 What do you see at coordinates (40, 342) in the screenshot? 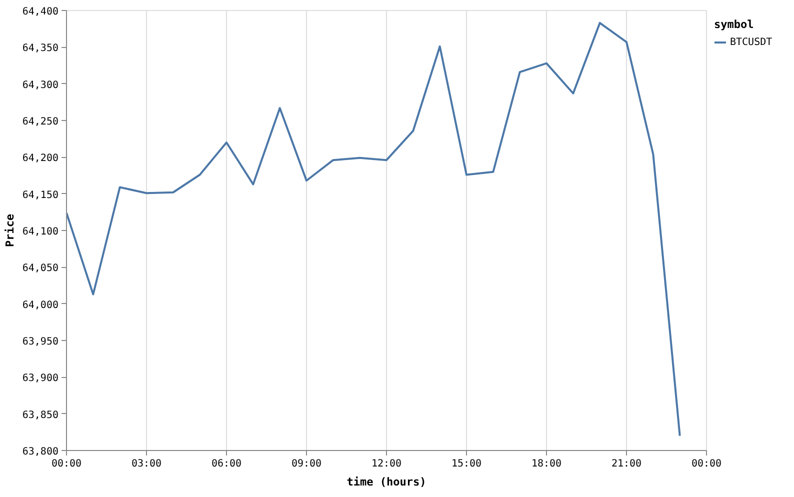
I see `y-tick-label: 63,950` at bounding box center [40, 342].